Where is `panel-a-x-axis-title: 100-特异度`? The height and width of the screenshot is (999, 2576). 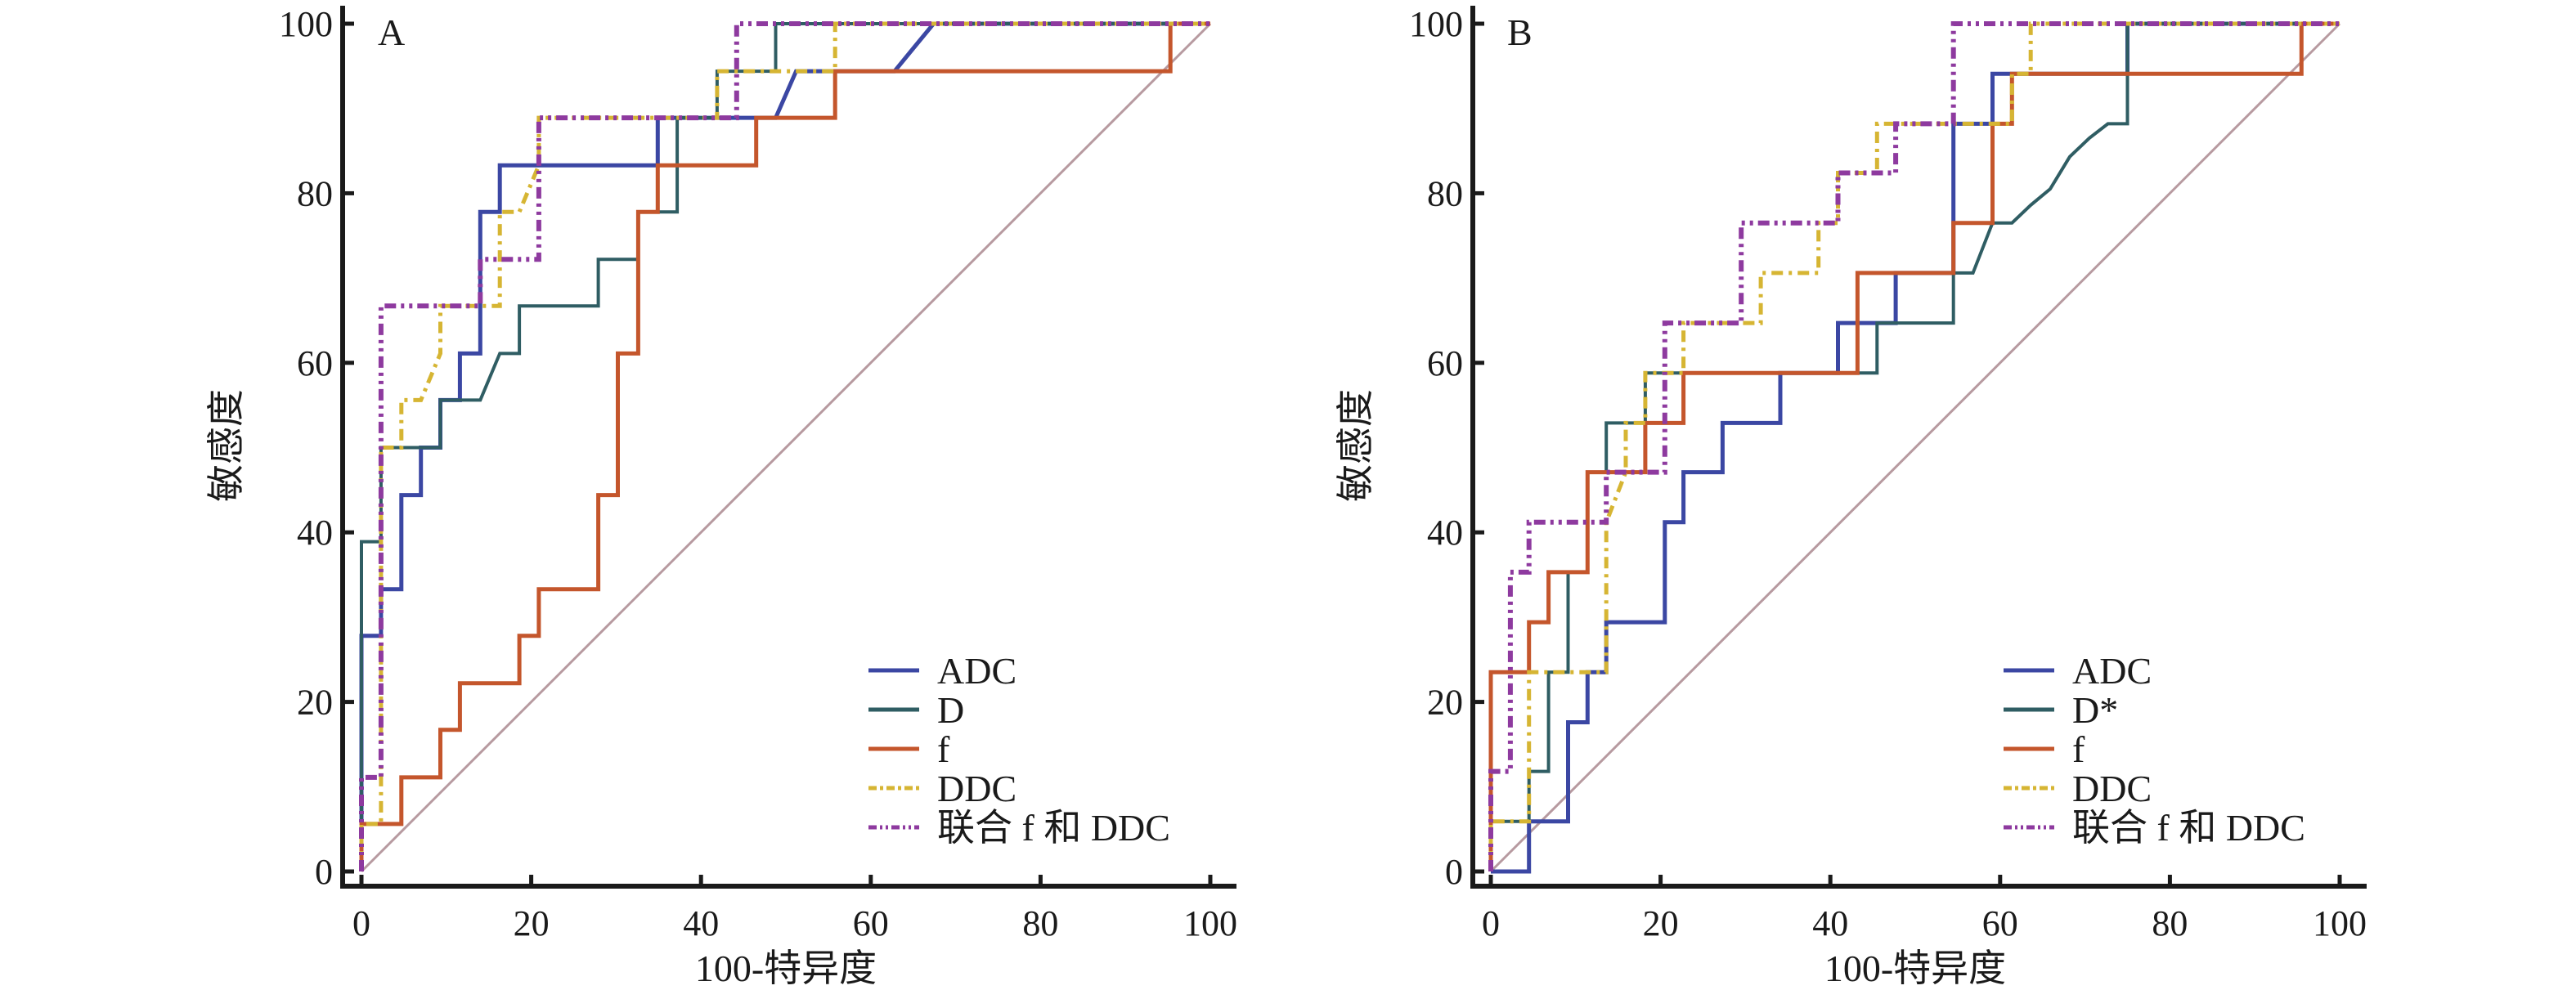 panel-a-x-axis-title: 100-特异度 is located at coordinates (786, 968).